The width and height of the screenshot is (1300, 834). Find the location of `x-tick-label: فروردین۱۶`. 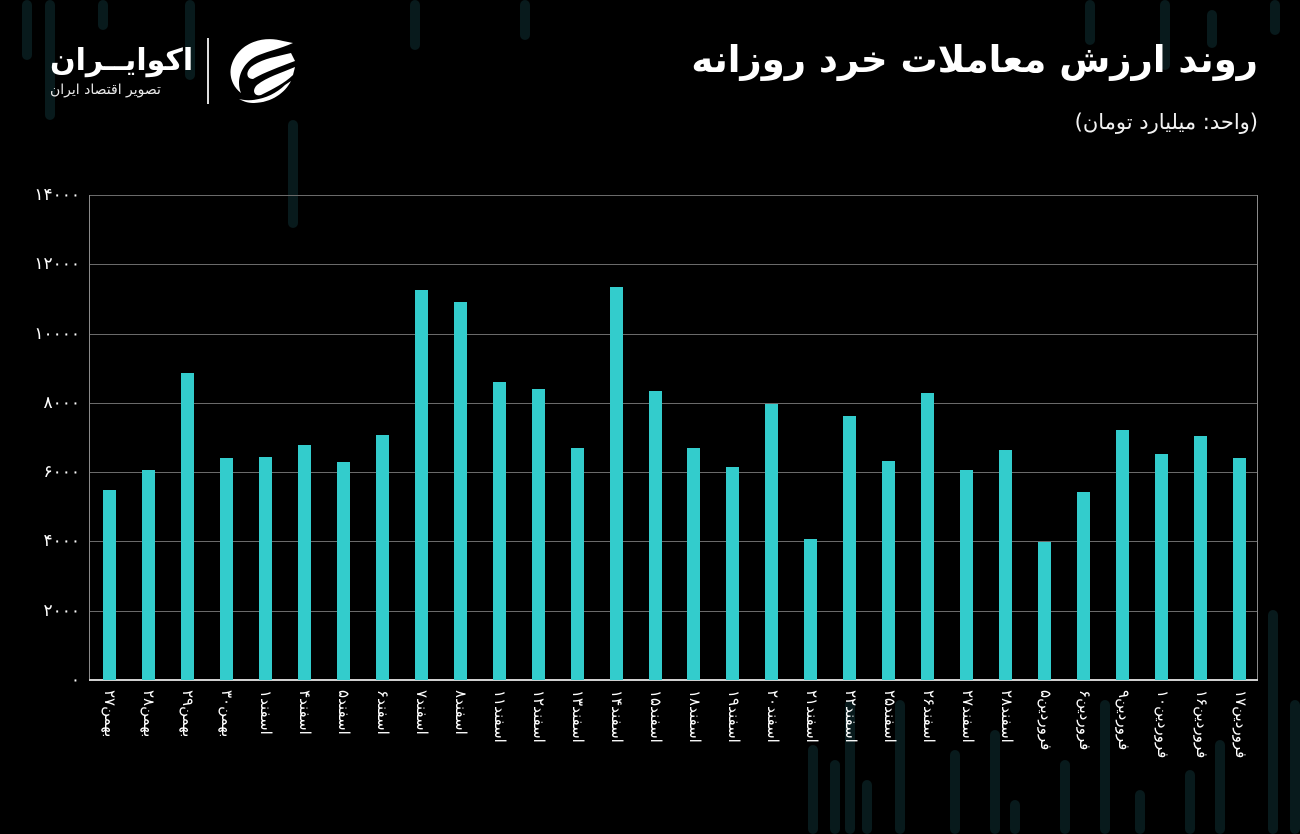

x-tick-label: فروردین۱۶ is located at coordinates (1211, 745).